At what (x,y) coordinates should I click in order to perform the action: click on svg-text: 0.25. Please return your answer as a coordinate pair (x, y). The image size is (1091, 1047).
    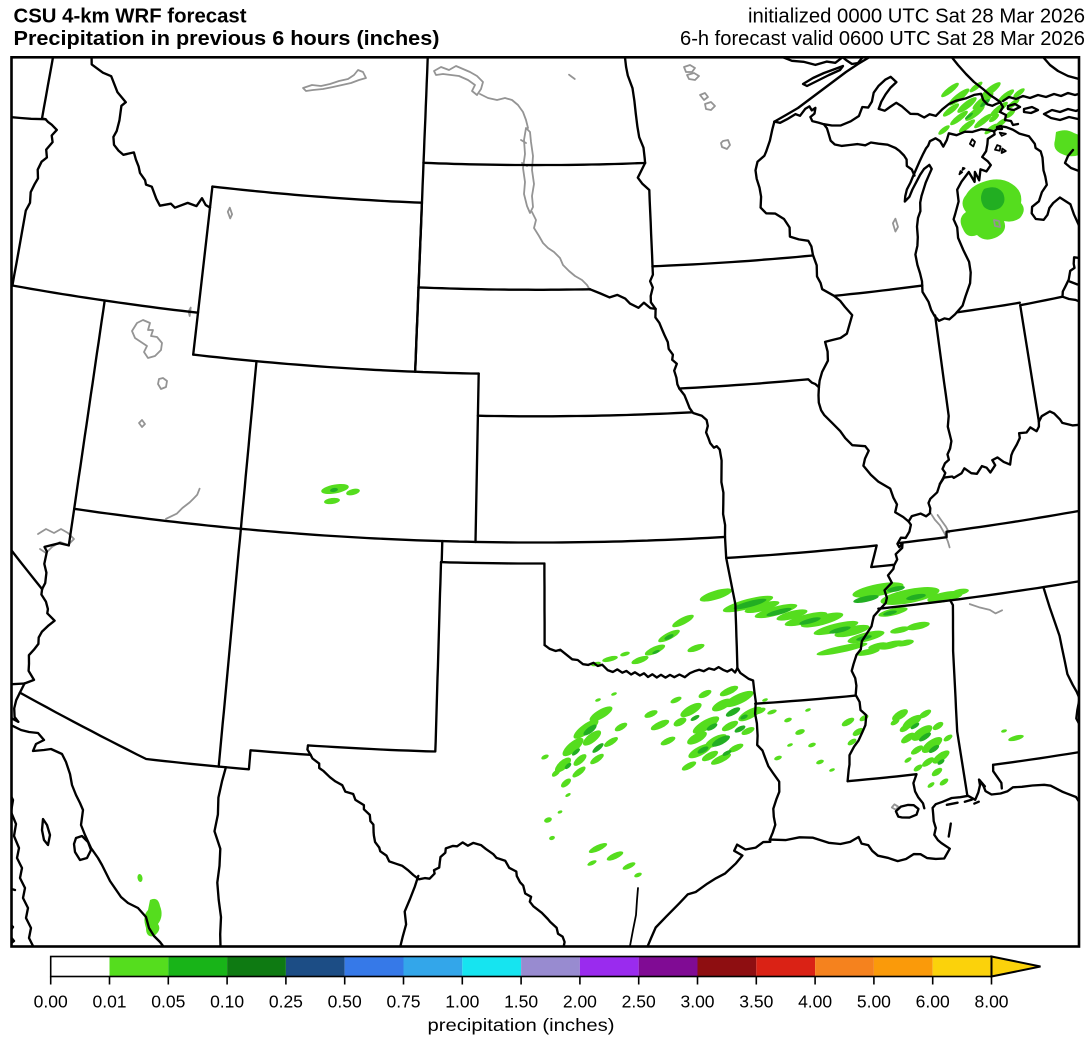
    Looking at the image, I should click on (286, 1002).